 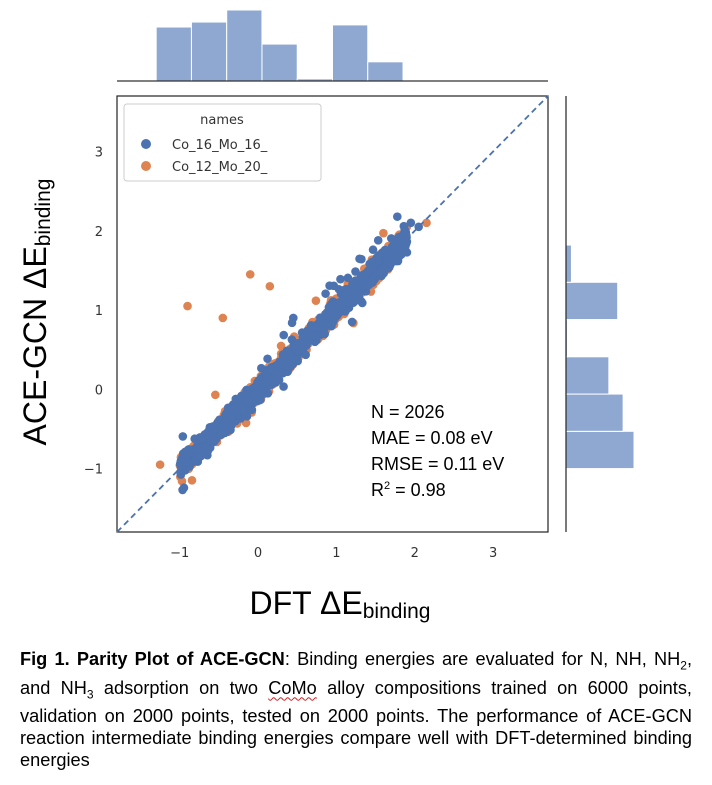 I want to click on top-marginal-histogram, so click(x=279, y=45).